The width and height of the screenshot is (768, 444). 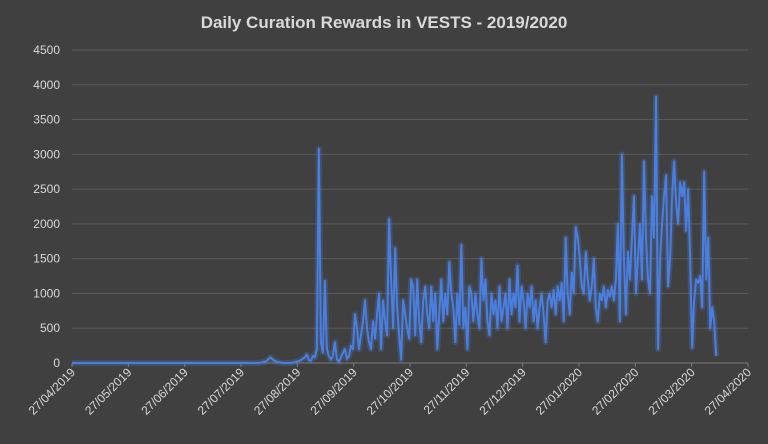 I want to click on x-tick-label: 27/04/2020, so click(x=728, y=391).